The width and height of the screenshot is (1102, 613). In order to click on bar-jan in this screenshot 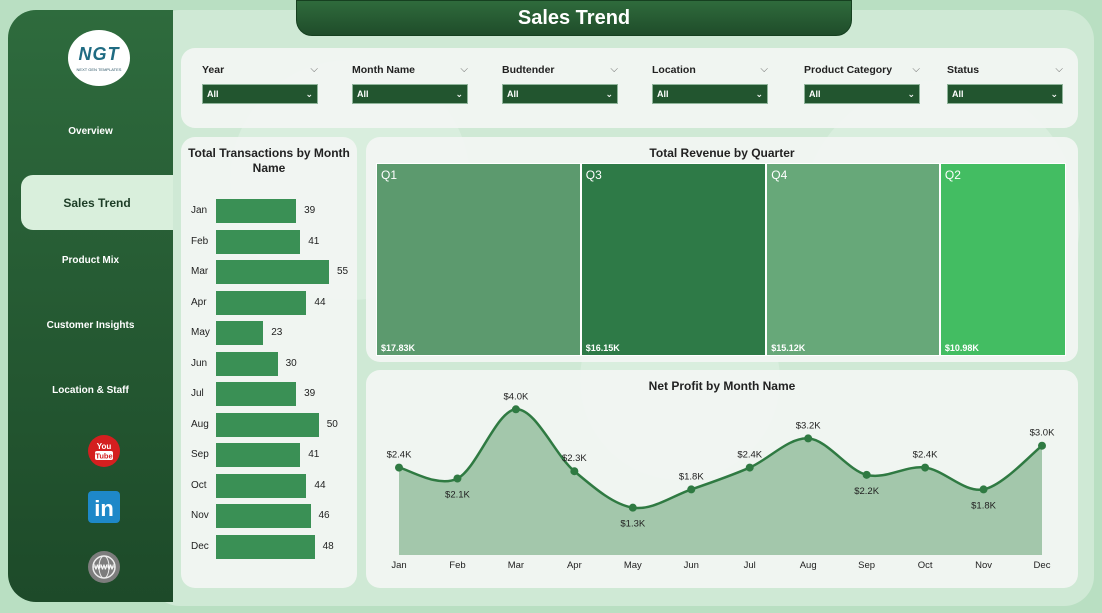, I will do `click(256, 211)`.